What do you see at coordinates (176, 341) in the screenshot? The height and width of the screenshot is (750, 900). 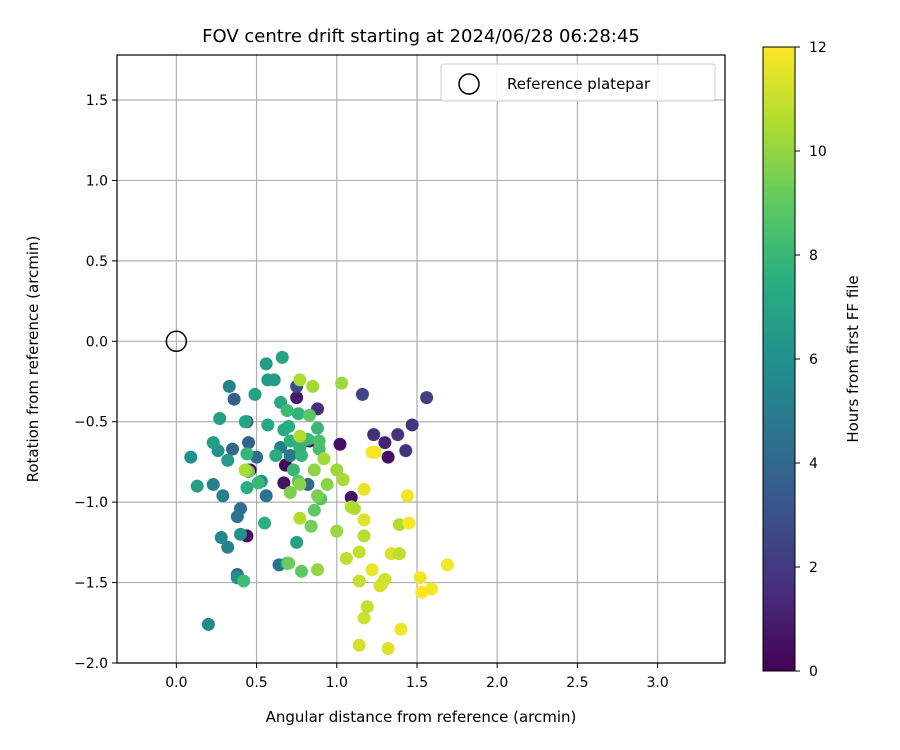 I see `reference-platepar-marker` at bounding box center [176, 341].